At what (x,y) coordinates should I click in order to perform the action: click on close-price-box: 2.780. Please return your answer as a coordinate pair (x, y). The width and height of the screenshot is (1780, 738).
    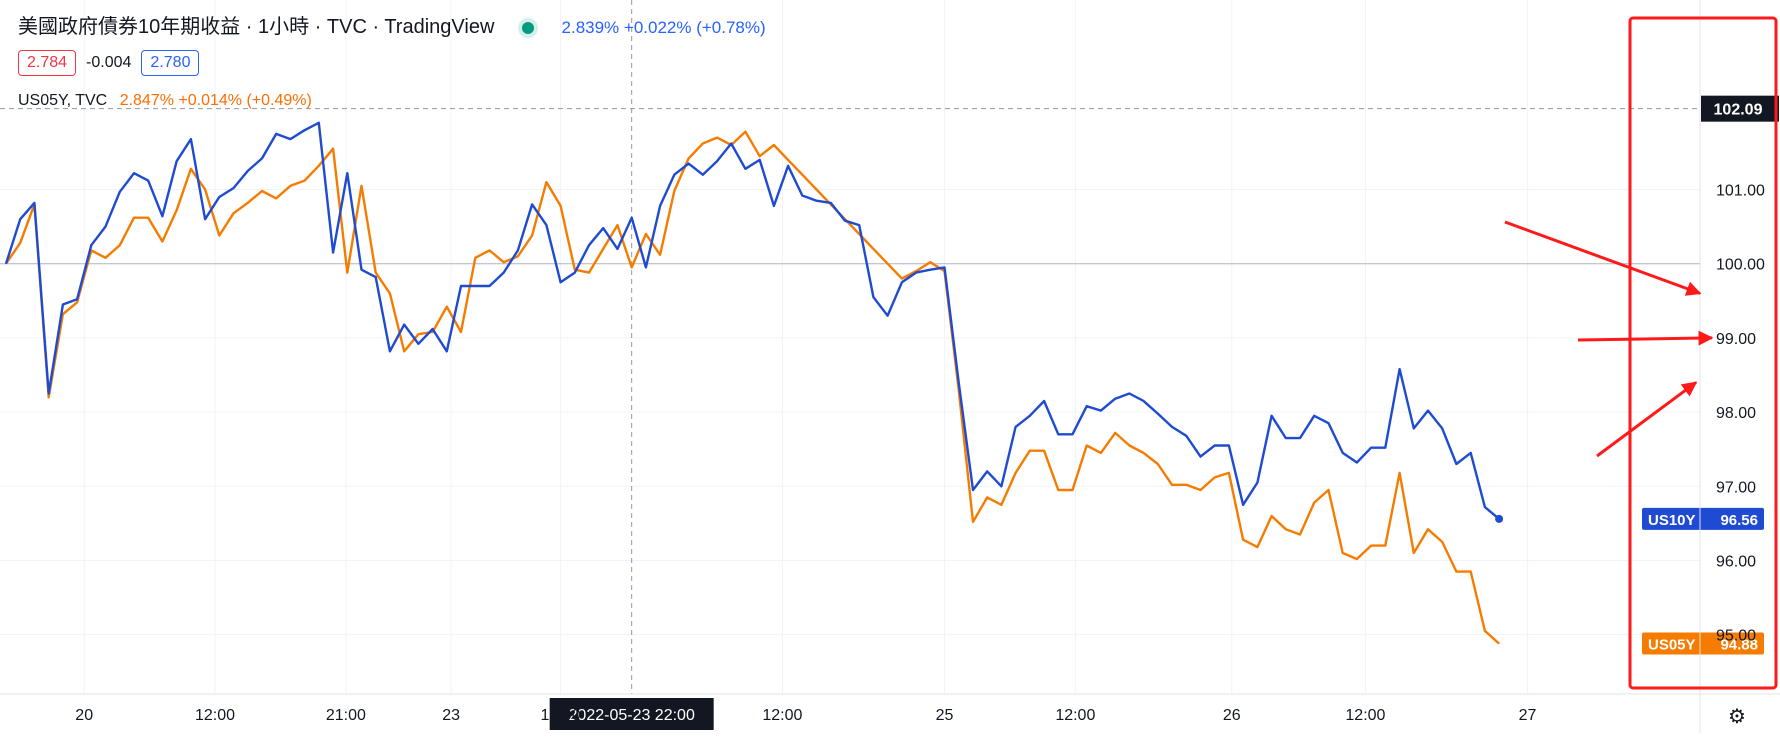
    Looking at the image, I should click on (170, 63).